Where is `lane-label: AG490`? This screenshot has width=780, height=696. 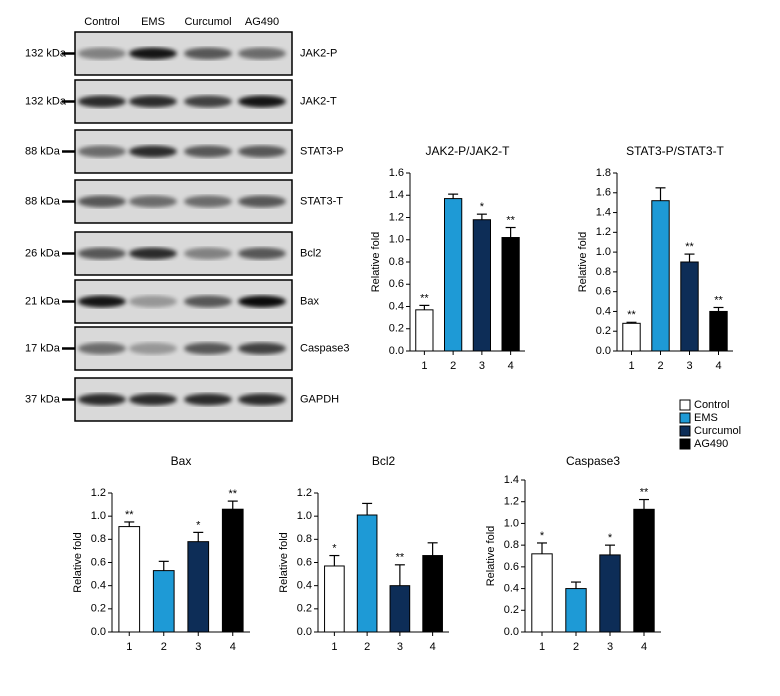 lane-label: AG490 is located at coordinates (262, 22).